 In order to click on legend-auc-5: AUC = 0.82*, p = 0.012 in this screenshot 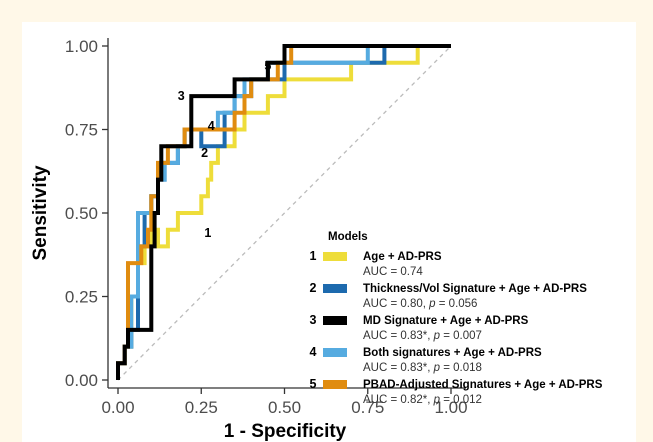, I will do `click(422, 400)`.